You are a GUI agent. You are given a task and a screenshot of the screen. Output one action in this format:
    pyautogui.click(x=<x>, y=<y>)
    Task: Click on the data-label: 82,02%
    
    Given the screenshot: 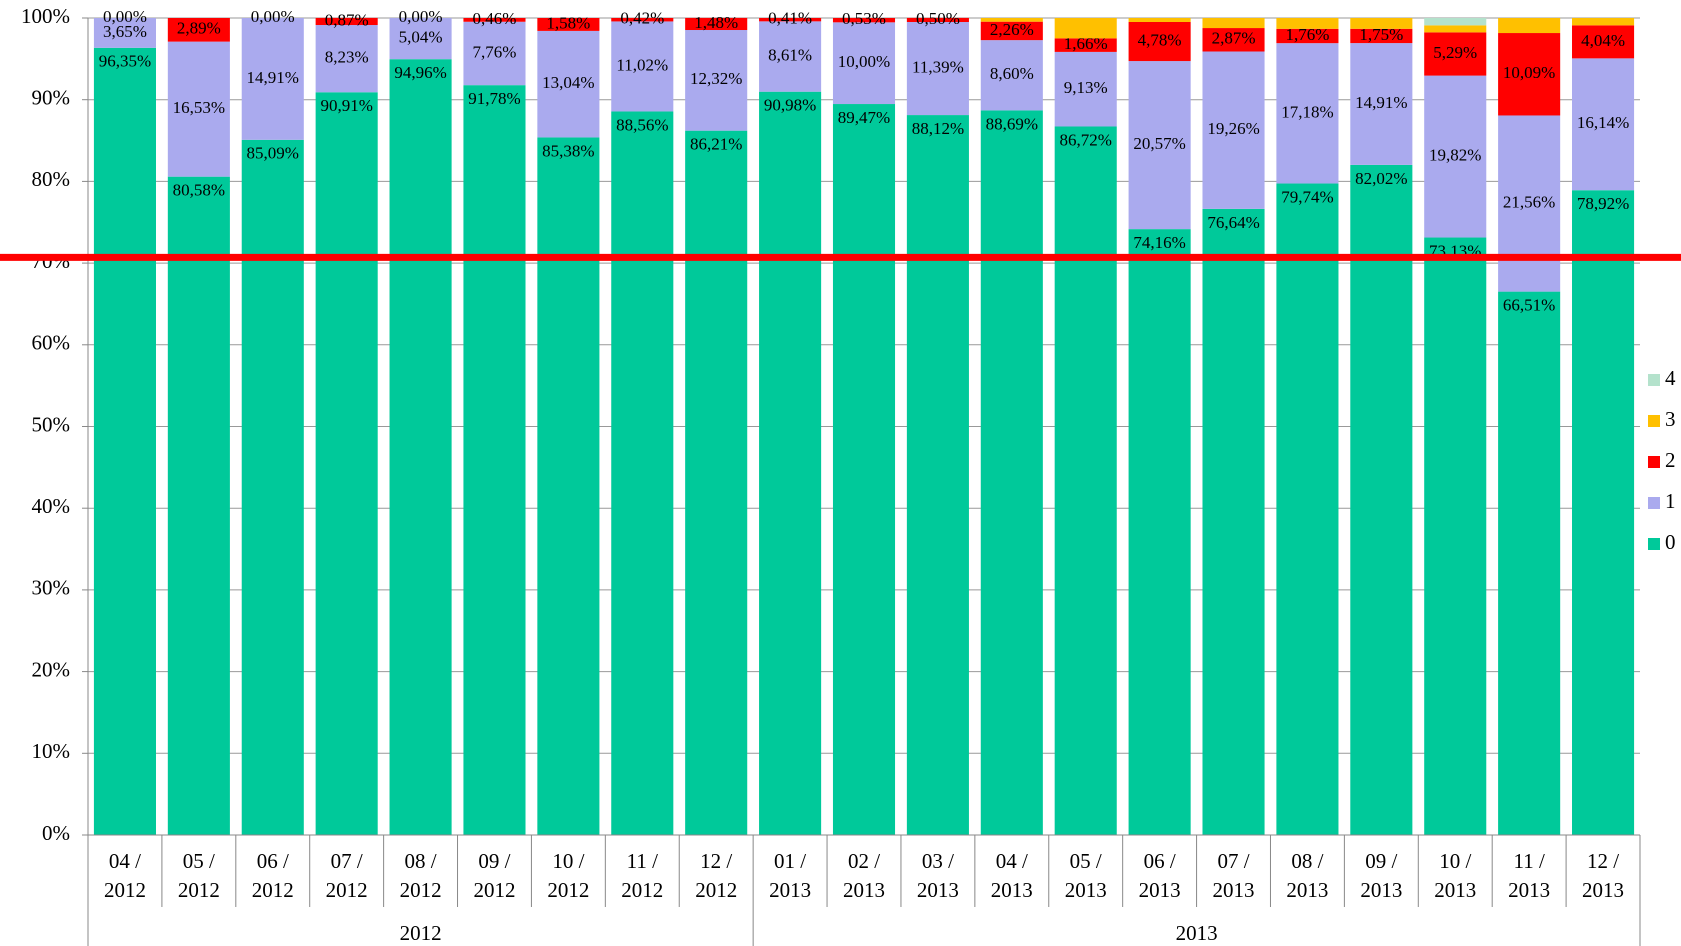 What is the action you would take?
    pyautogui.click(x=1381, y=178)
    